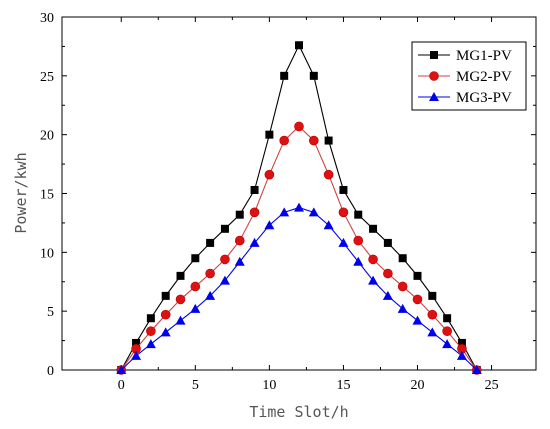  What do you see at coordinates (47, 77) in the screenshot?
I see `y-tick-label: 25` at bounding box center [47, 77].